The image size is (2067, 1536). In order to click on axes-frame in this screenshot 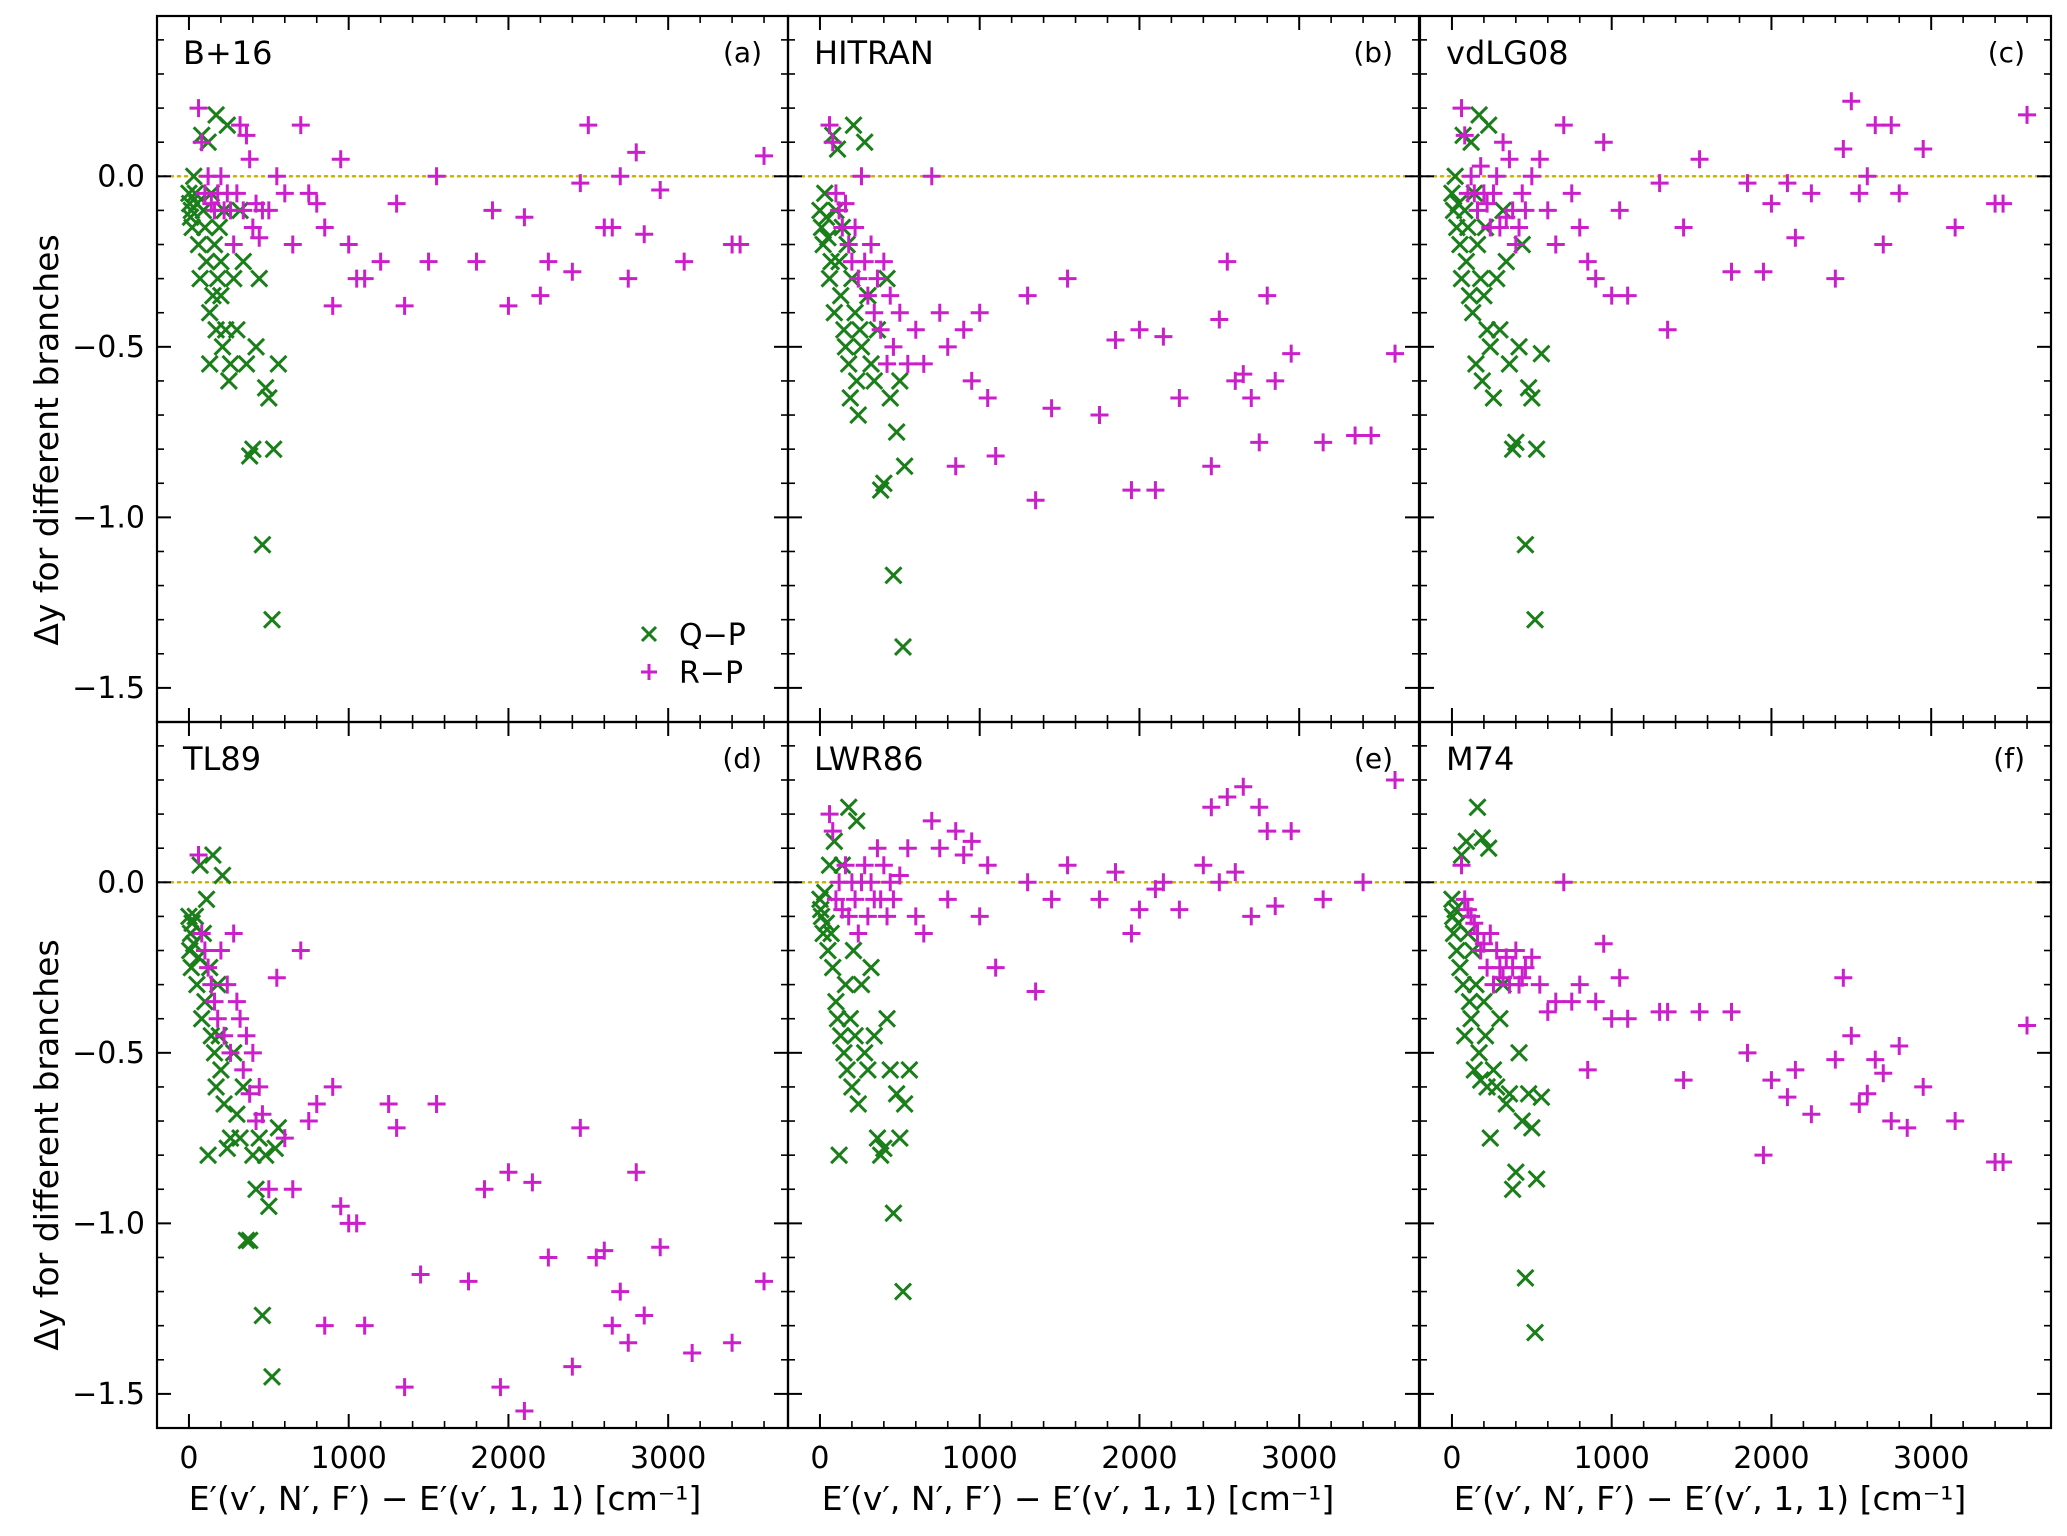, I will do `click(1735, 1075)`.